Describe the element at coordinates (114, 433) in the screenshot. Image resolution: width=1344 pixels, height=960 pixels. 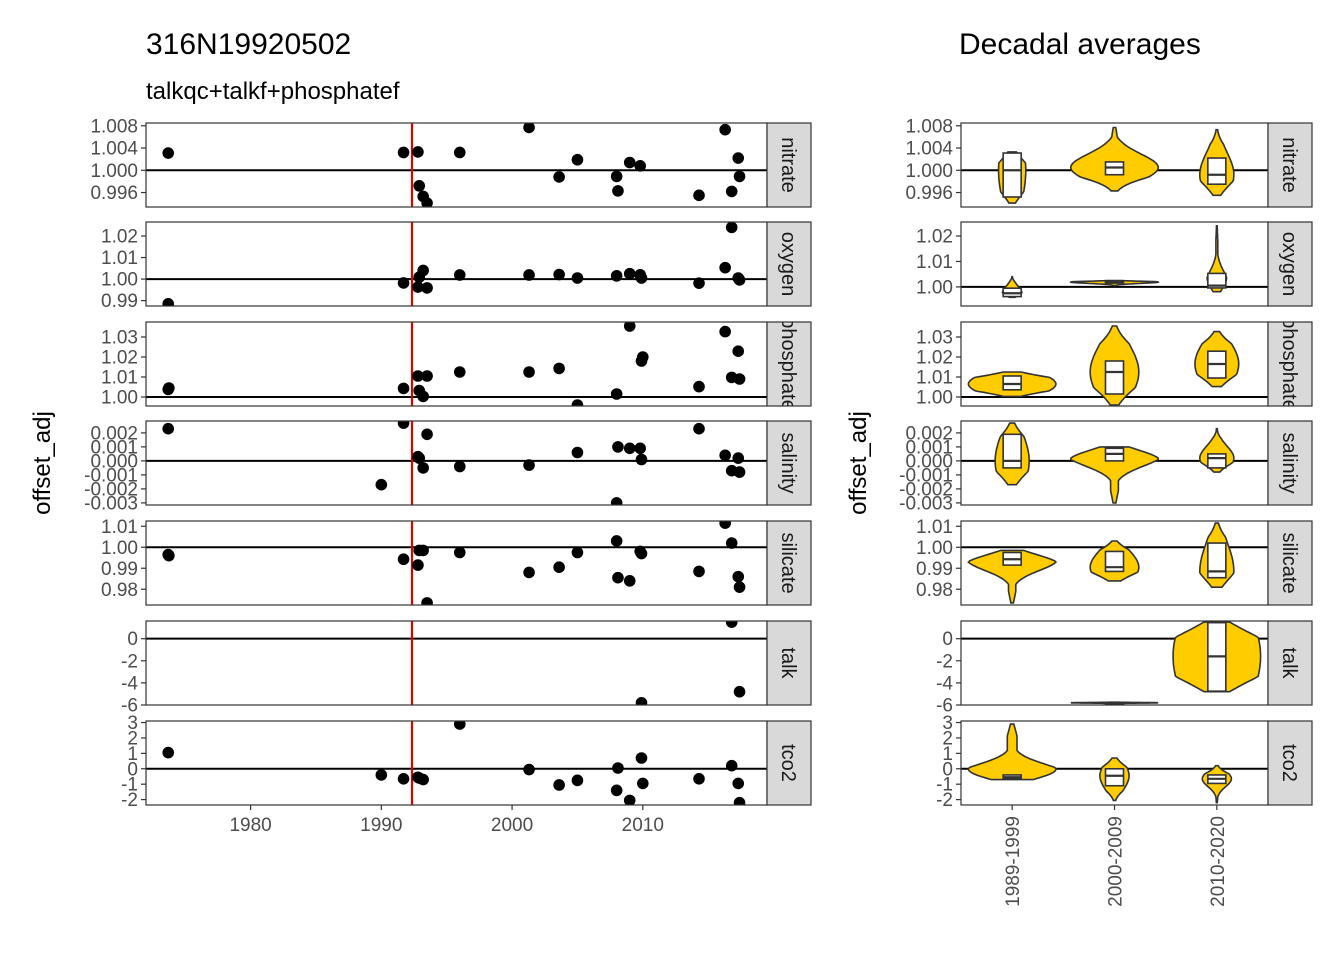
I see `scatter-y-tick-label-salinity: 0.002` at that location.